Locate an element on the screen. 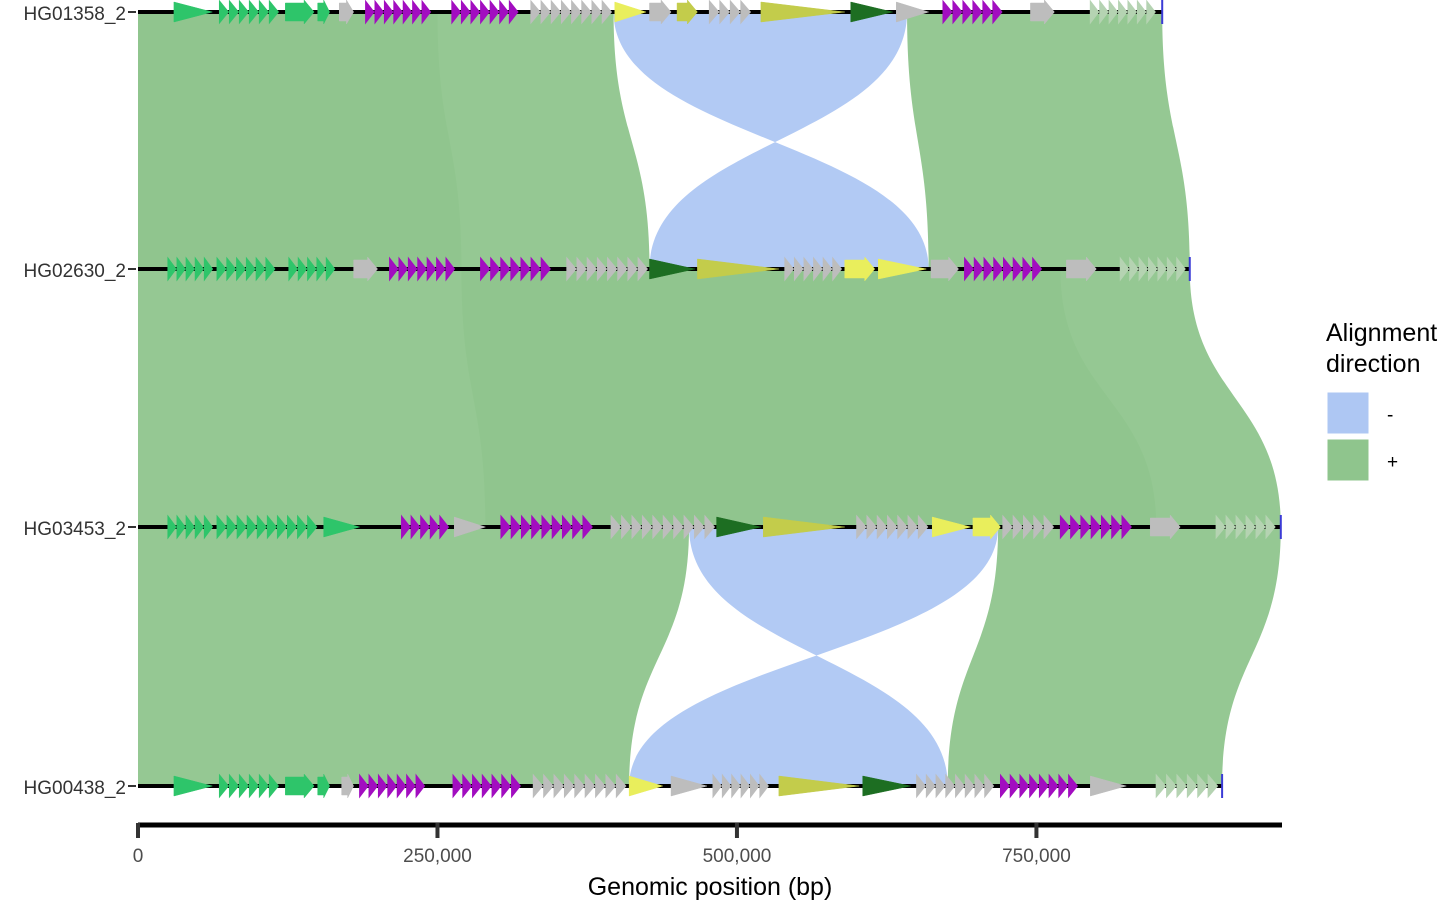  alignment-ribbon is located at coordinates (771, 140).